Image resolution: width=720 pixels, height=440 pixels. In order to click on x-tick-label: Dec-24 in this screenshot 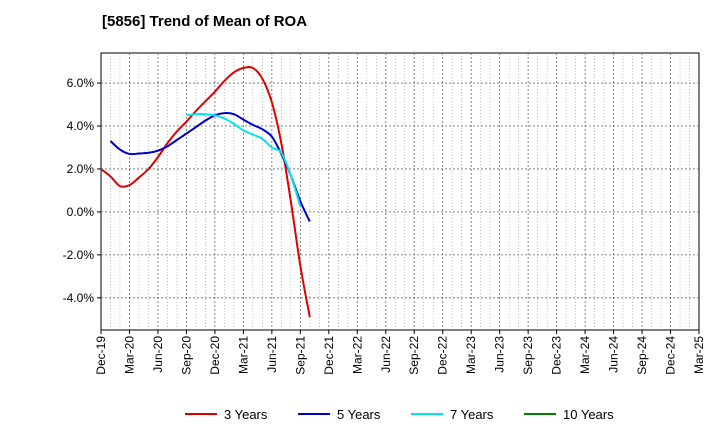, I will do `click(671, 355)`.